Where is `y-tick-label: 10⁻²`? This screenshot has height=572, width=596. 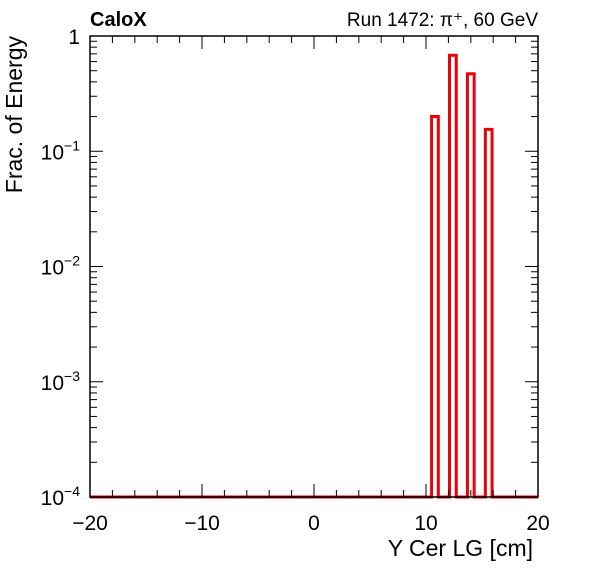 y-tick-label: 10⁻² is located at coordinates (61, 266).